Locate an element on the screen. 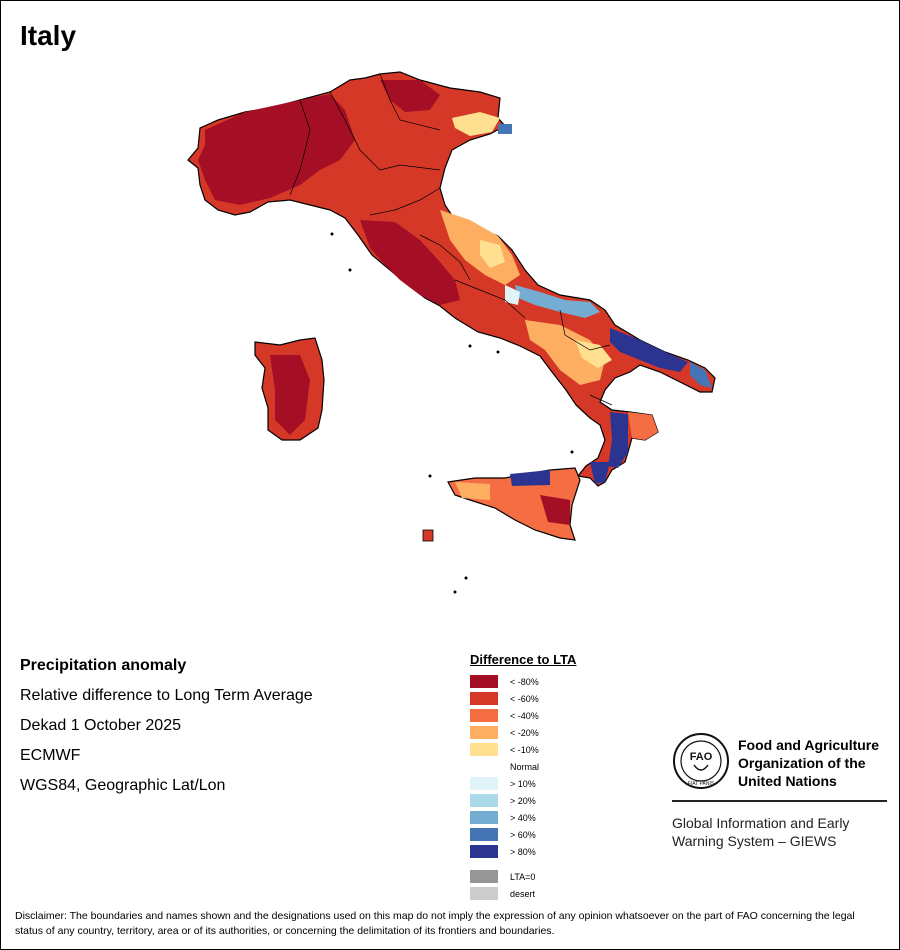 This screenshot has height=950, width=900. northeast-very-dry is located at coordinates (410, 96).